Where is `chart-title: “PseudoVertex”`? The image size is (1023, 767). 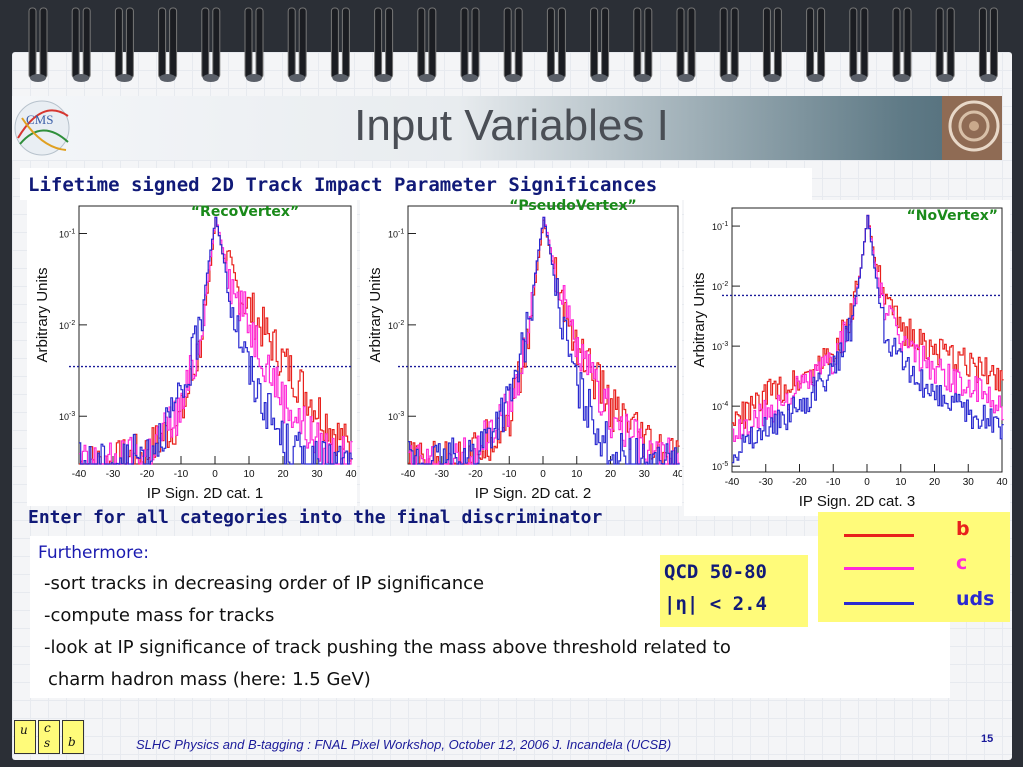
chart-title: “PseudoVertex” is located at coordinates (573, 206).